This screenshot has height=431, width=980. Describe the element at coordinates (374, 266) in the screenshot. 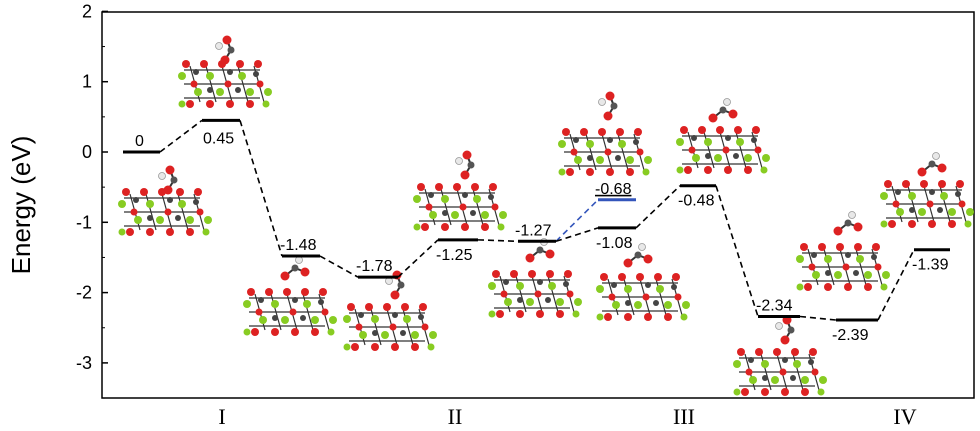

I see `energy-value-label-3: -1.78` at that location.